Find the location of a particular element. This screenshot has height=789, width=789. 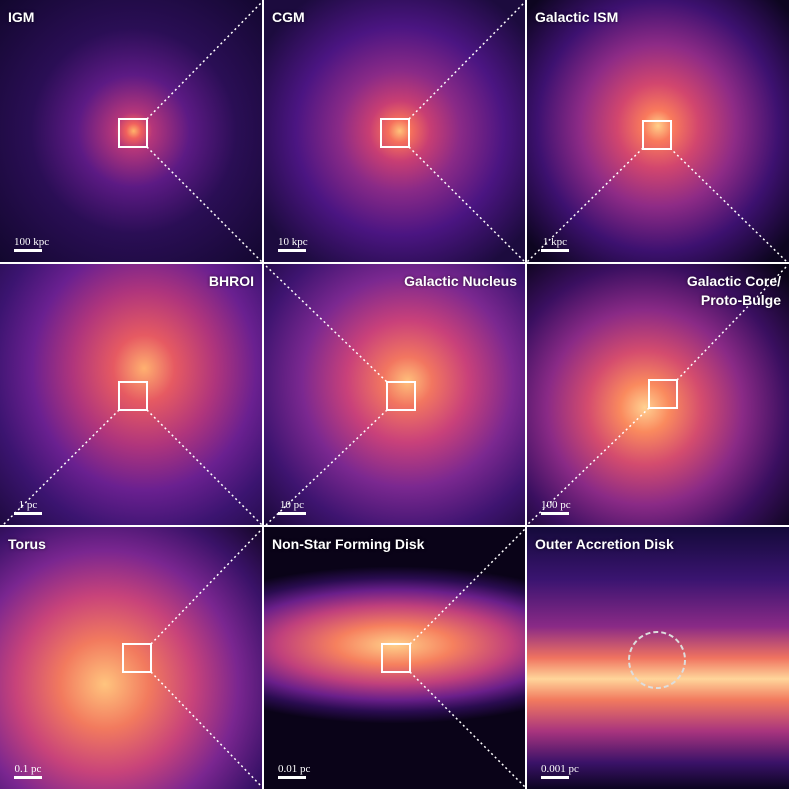

panel-title: Galactic ISM is located at coordinates (577, 17).